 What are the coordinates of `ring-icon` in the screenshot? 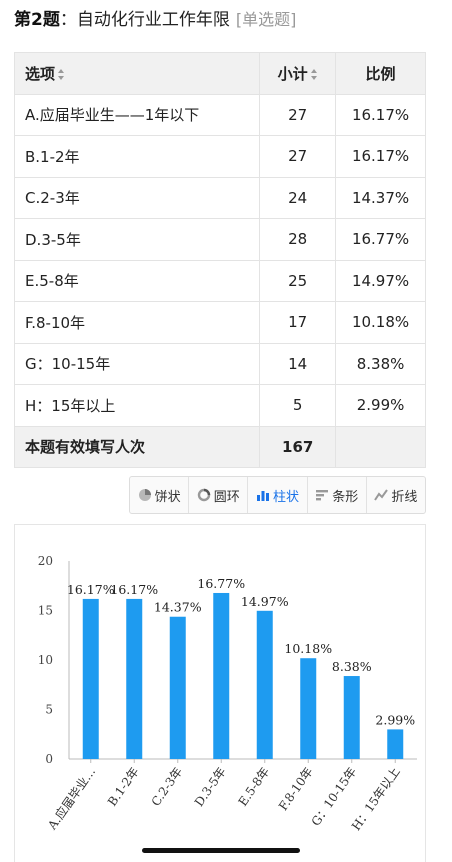 It's located at (203, 495).